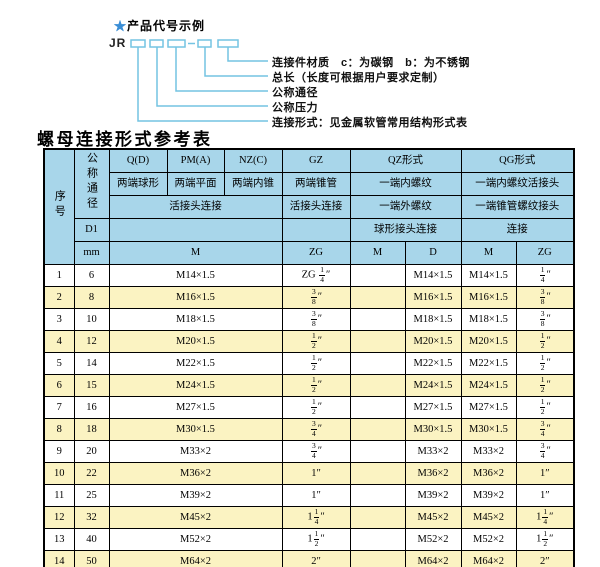 This screenshot has height=567, width=600. What do you see at coordinates (545, 539) in the screenshot?
I see `cell-qg-zg: 1 1 2 ″` at bounding box center [545, 539].